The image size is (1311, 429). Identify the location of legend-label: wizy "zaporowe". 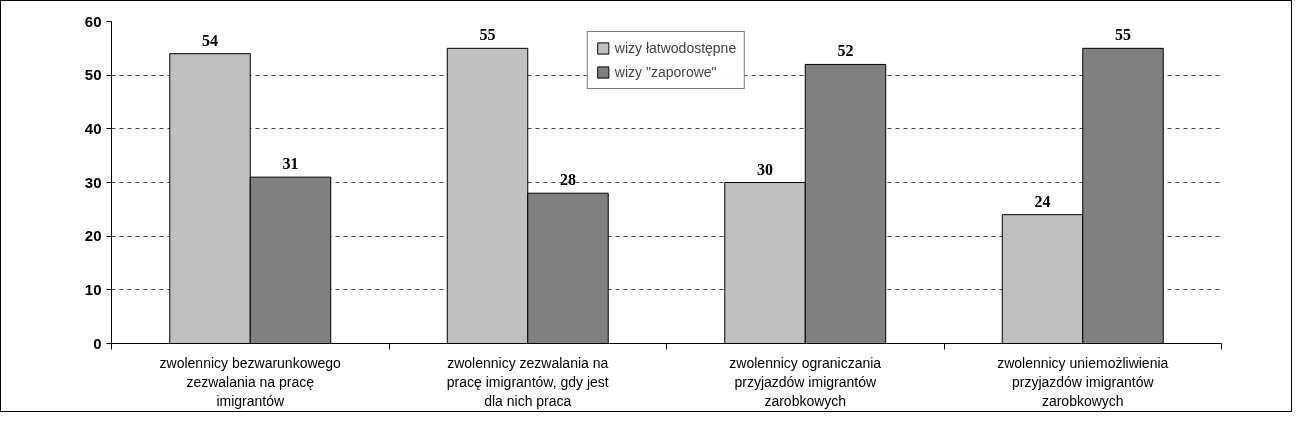
(665, 72).